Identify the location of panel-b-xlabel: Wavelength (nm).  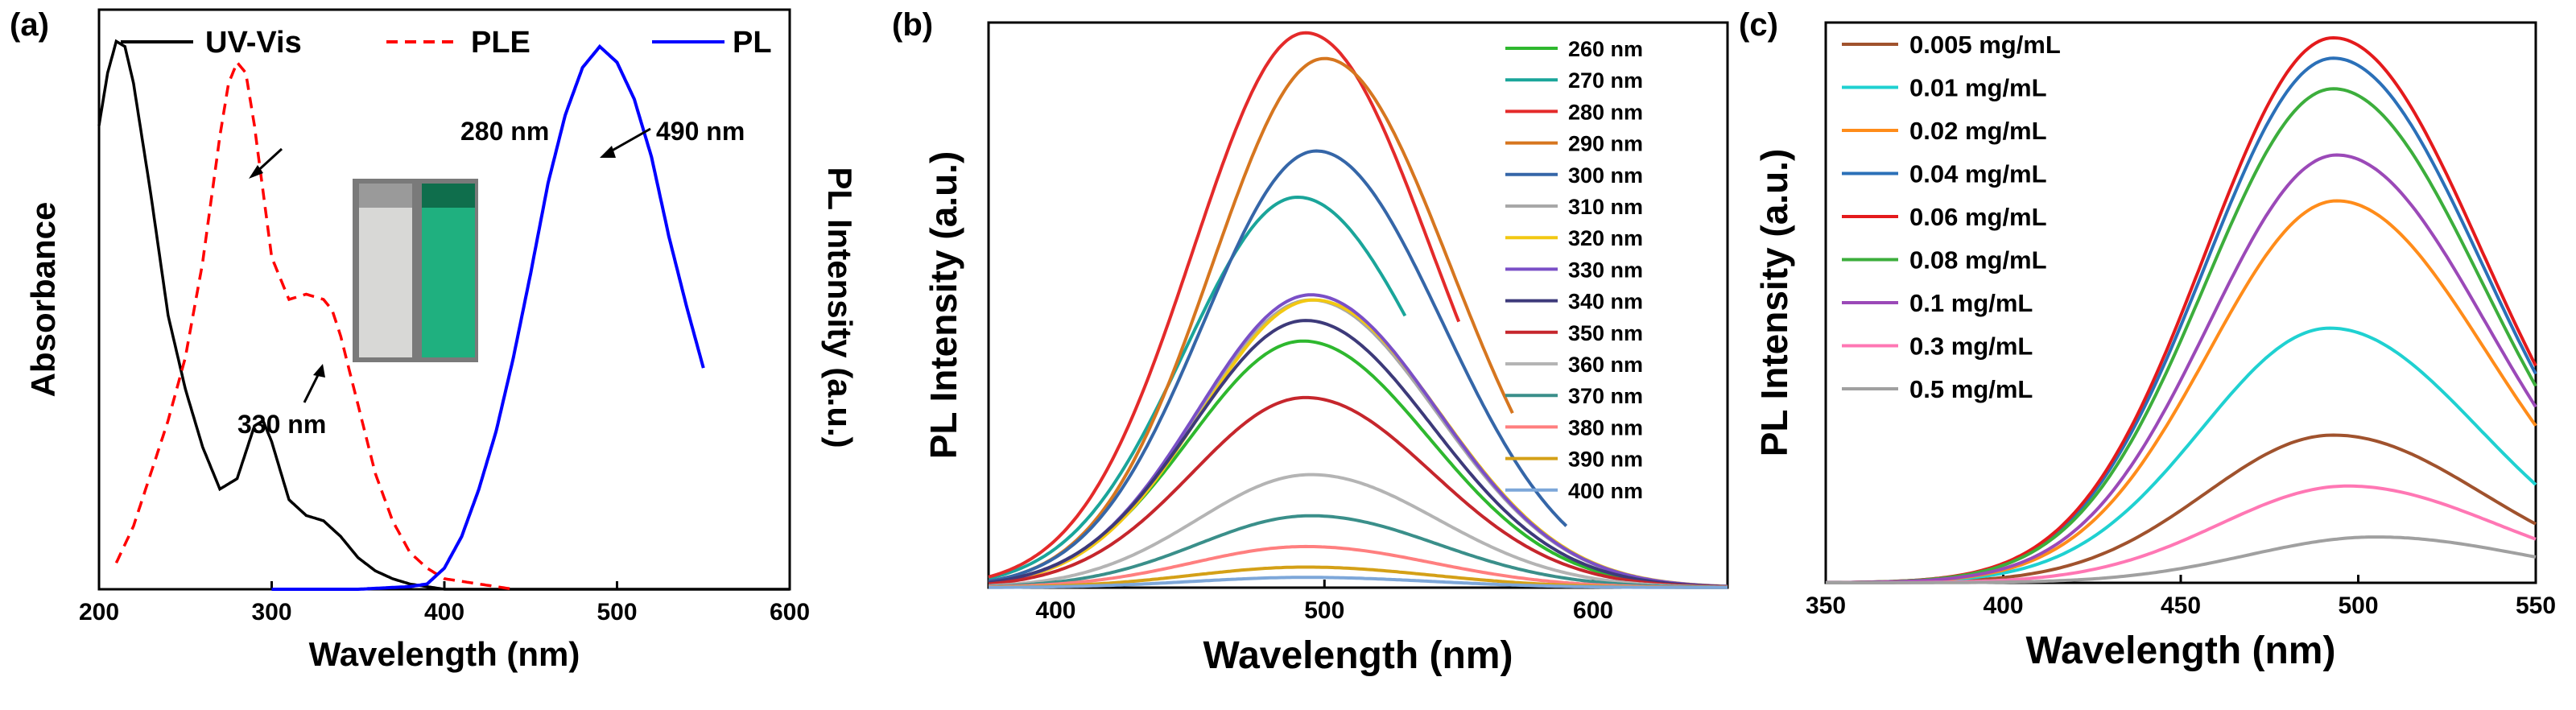
(1358, 655).